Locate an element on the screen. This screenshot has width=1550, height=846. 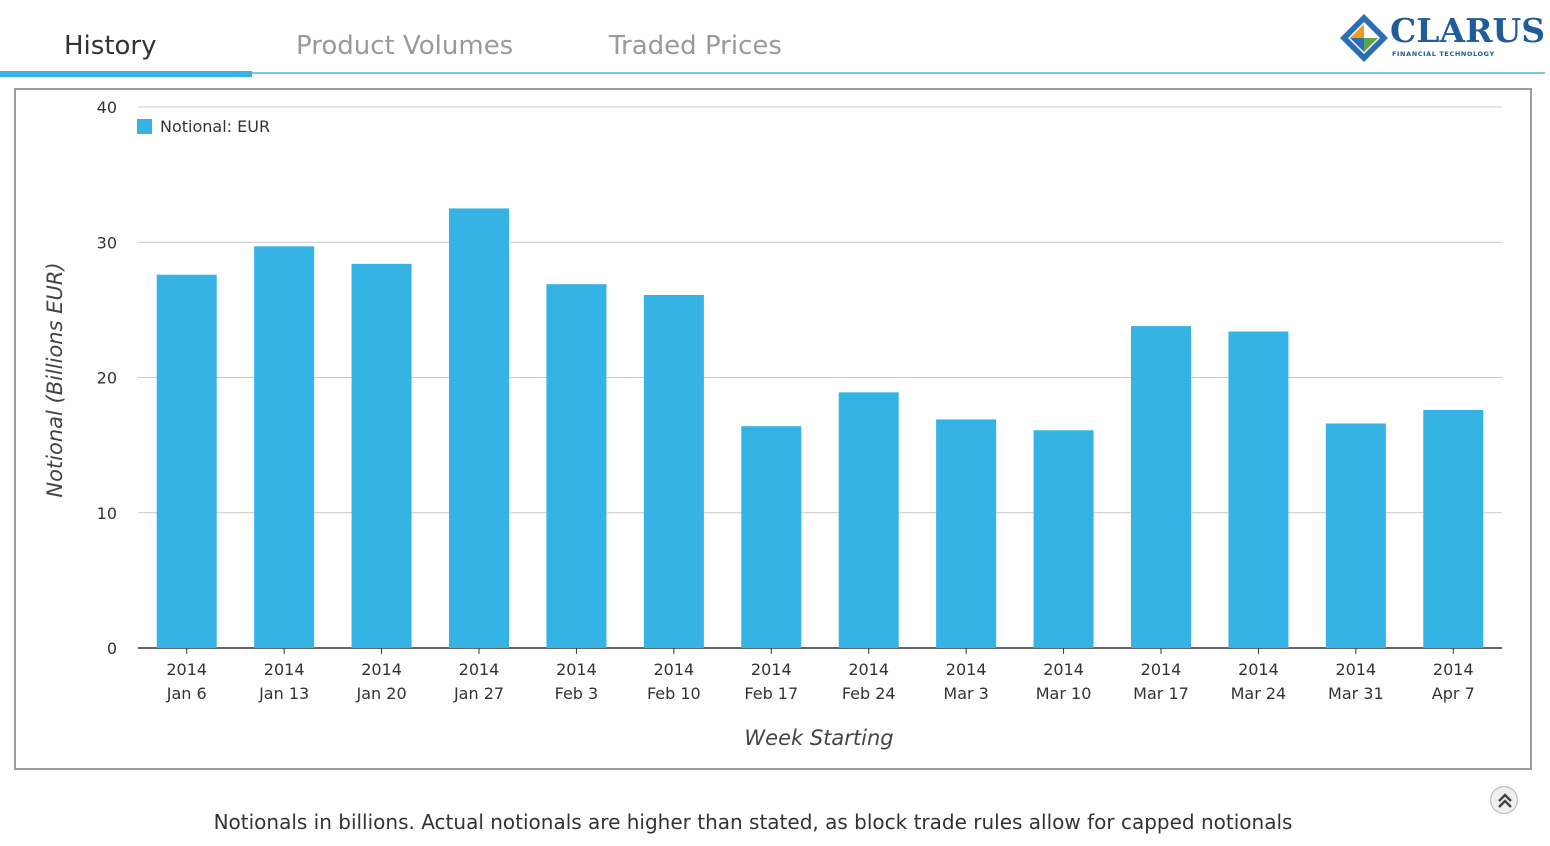
x-tick-label-date: Mar 3 is located at coordinates (965, 693).